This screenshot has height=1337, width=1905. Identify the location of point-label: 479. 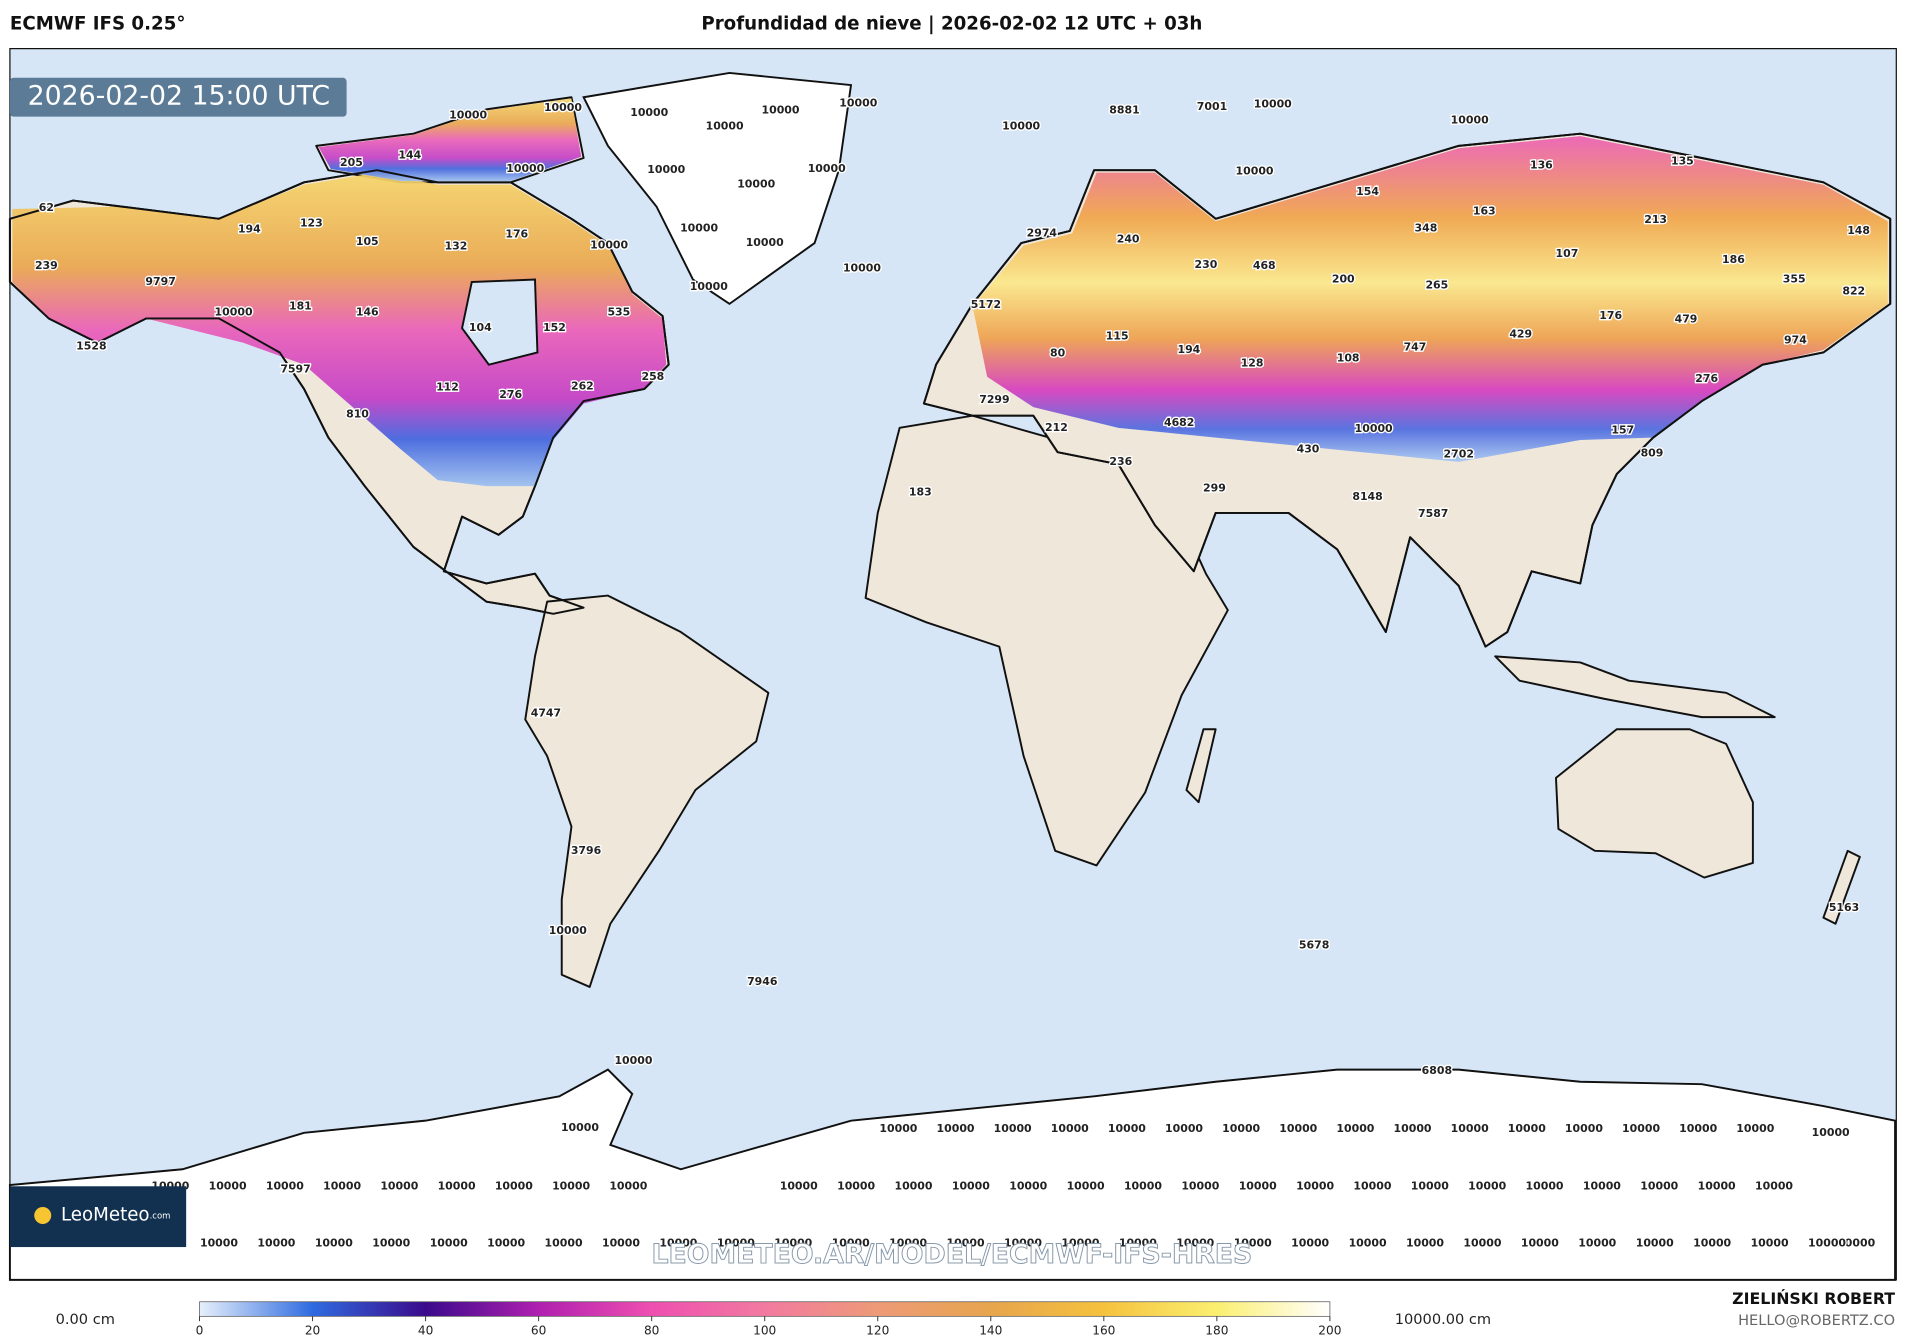
(1686, 319).